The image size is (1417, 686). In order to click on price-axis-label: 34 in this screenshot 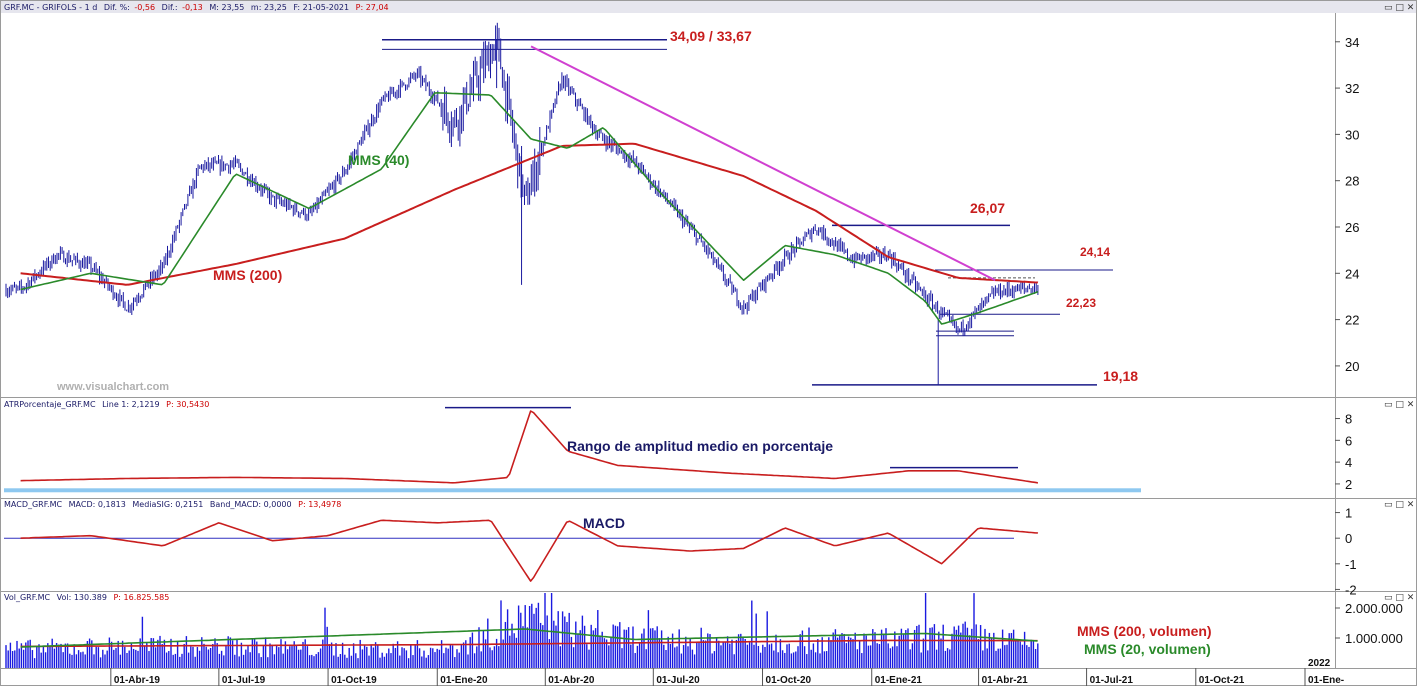, I will do `click(1352, 42)`.